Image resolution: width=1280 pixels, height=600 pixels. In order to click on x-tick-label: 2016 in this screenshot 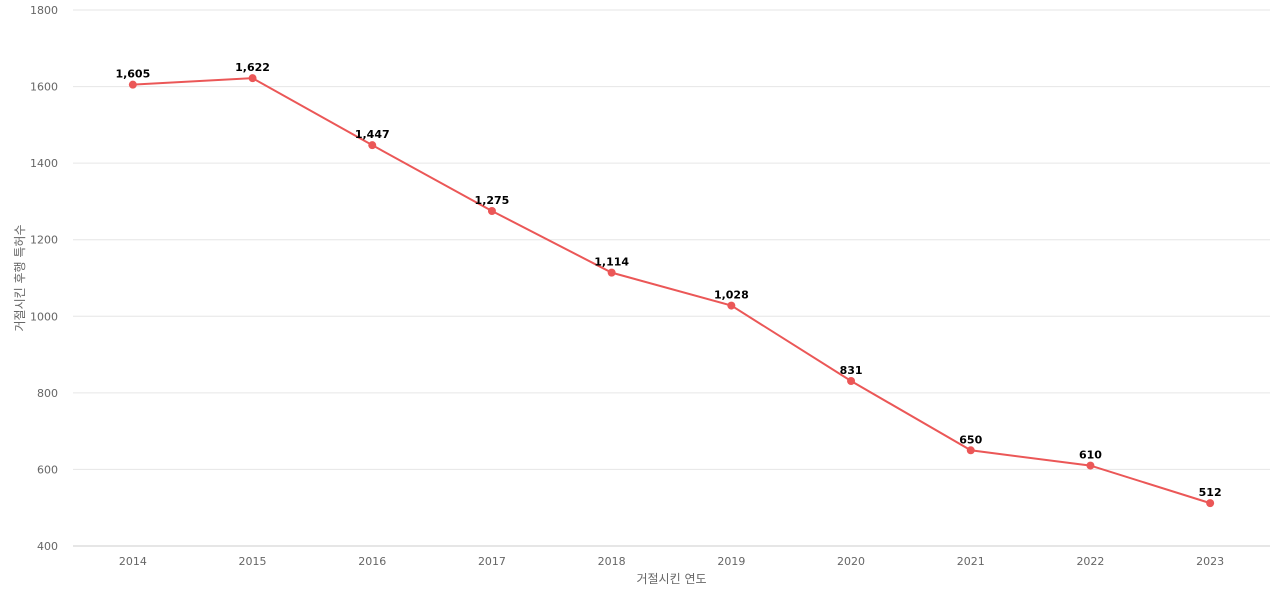, I will do `click(372, 561)`.